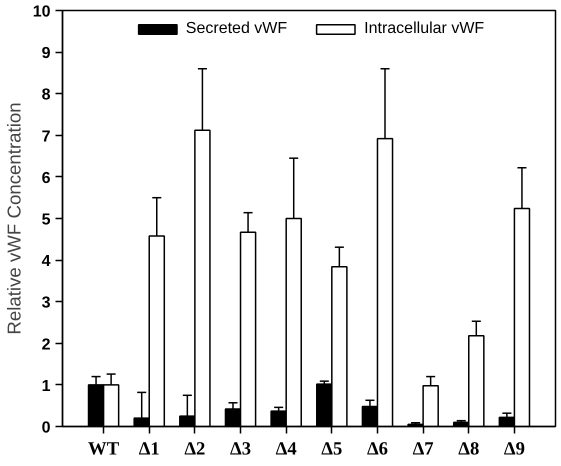  What do you see at coordinates (46, 345) in the screenshot?
I see `y-tick-label: 2` at bounding box center [46, 345].